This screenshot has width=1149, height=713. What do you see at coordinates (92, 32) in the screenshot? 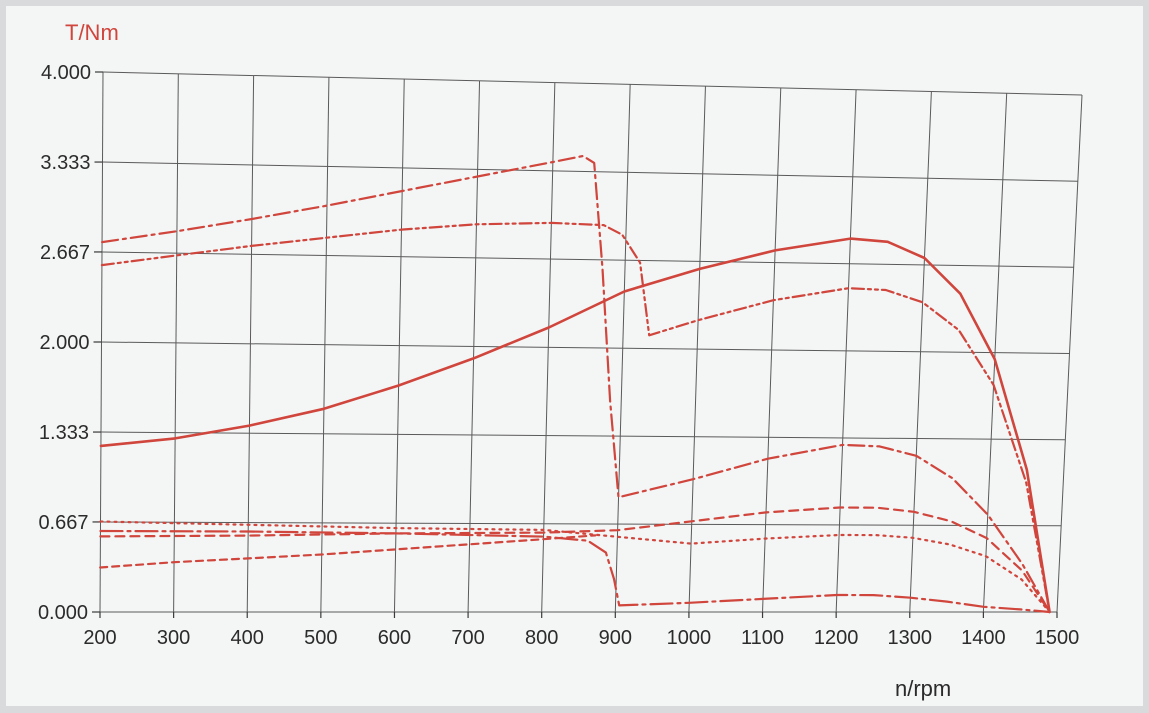
I see `y-axis-title: T/Nm` at bounding box center [92, 32].